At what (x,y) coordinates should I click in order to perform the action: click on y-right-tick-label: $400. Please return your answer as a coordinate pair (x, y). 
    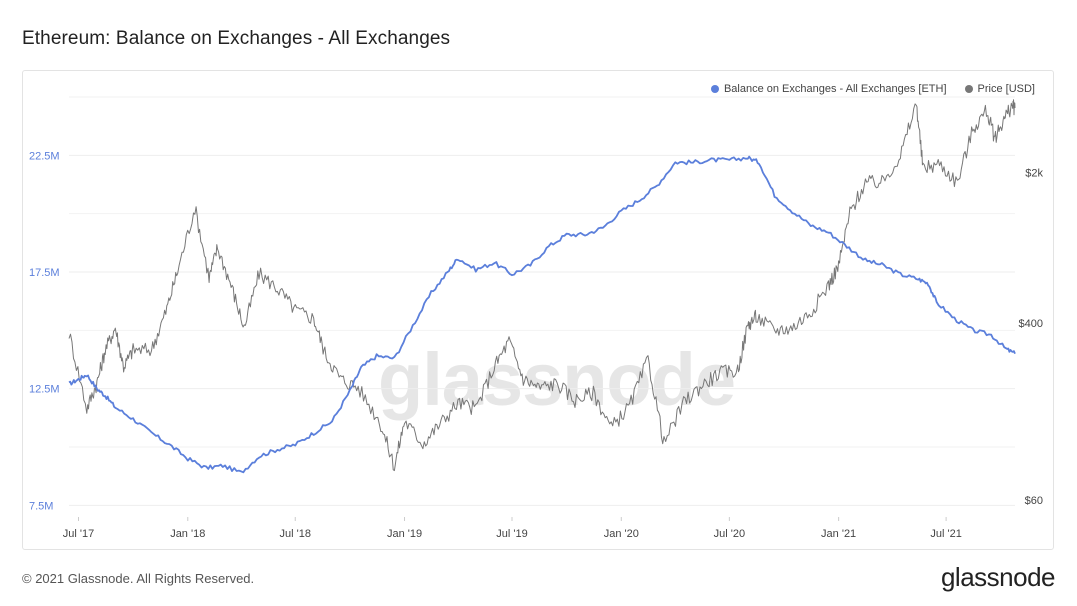
    Looking at the image, I should click on (1031, 324).